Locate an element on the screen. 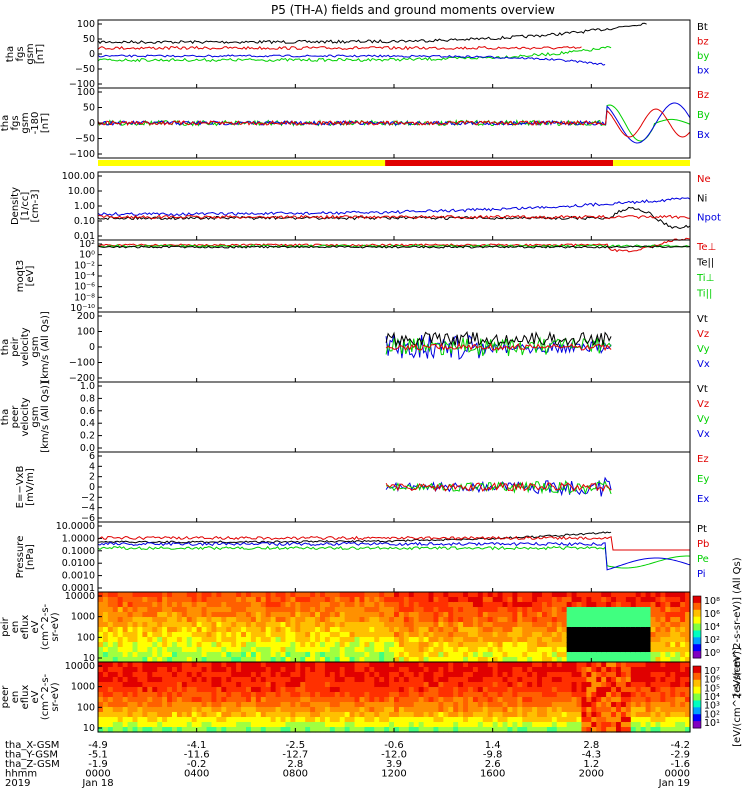  y-axis-label: Density is located at coordinates (15, 206).